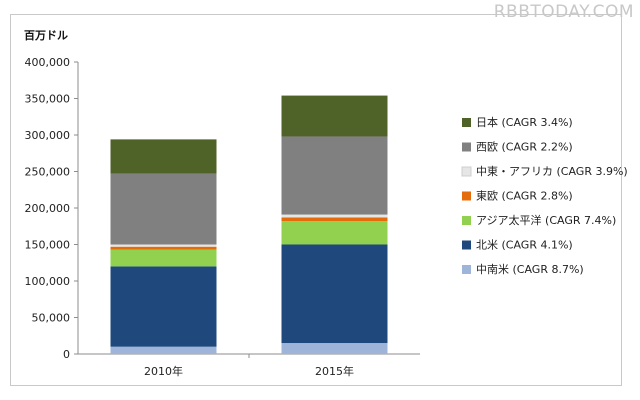 This screenshot has height=400, width=640. I want to click on y-tick-label: 100,000, so click(48, 281).